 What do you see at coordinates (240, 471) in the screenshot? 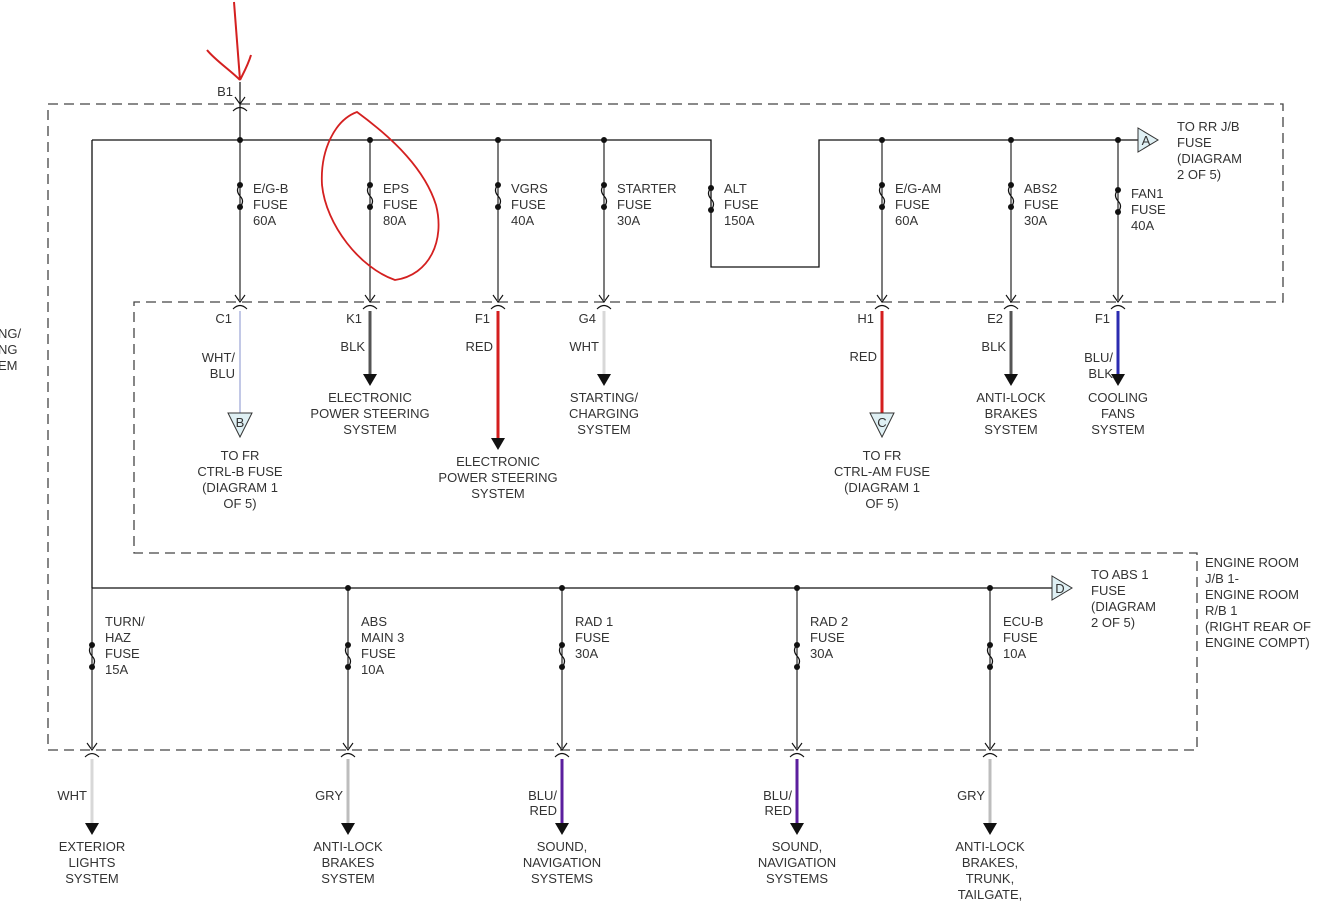
I see `destination-label: CTRL-B FUSE` at bounding box center [240, 471].